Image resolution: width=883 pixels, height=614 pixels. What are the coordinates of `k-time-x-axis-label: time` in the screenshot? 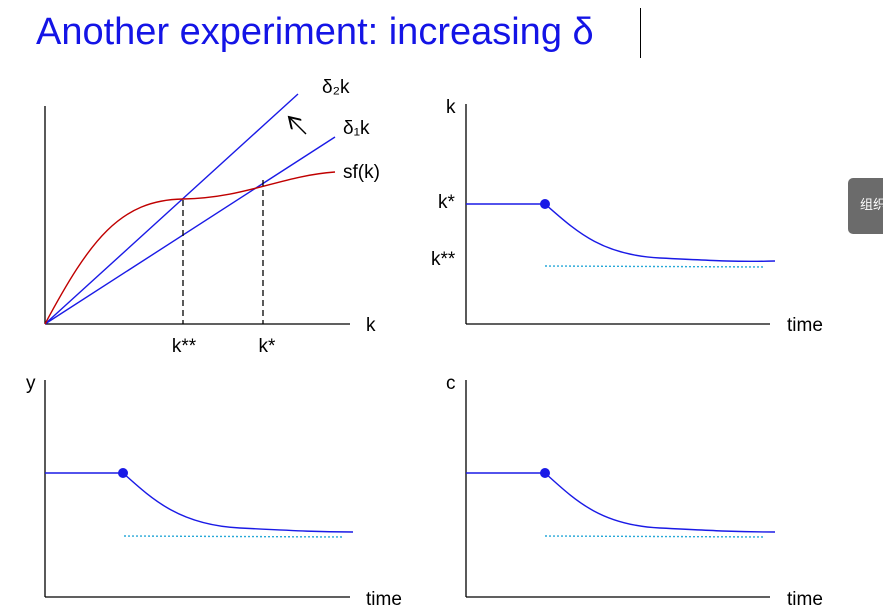 It's located at (805, 325).